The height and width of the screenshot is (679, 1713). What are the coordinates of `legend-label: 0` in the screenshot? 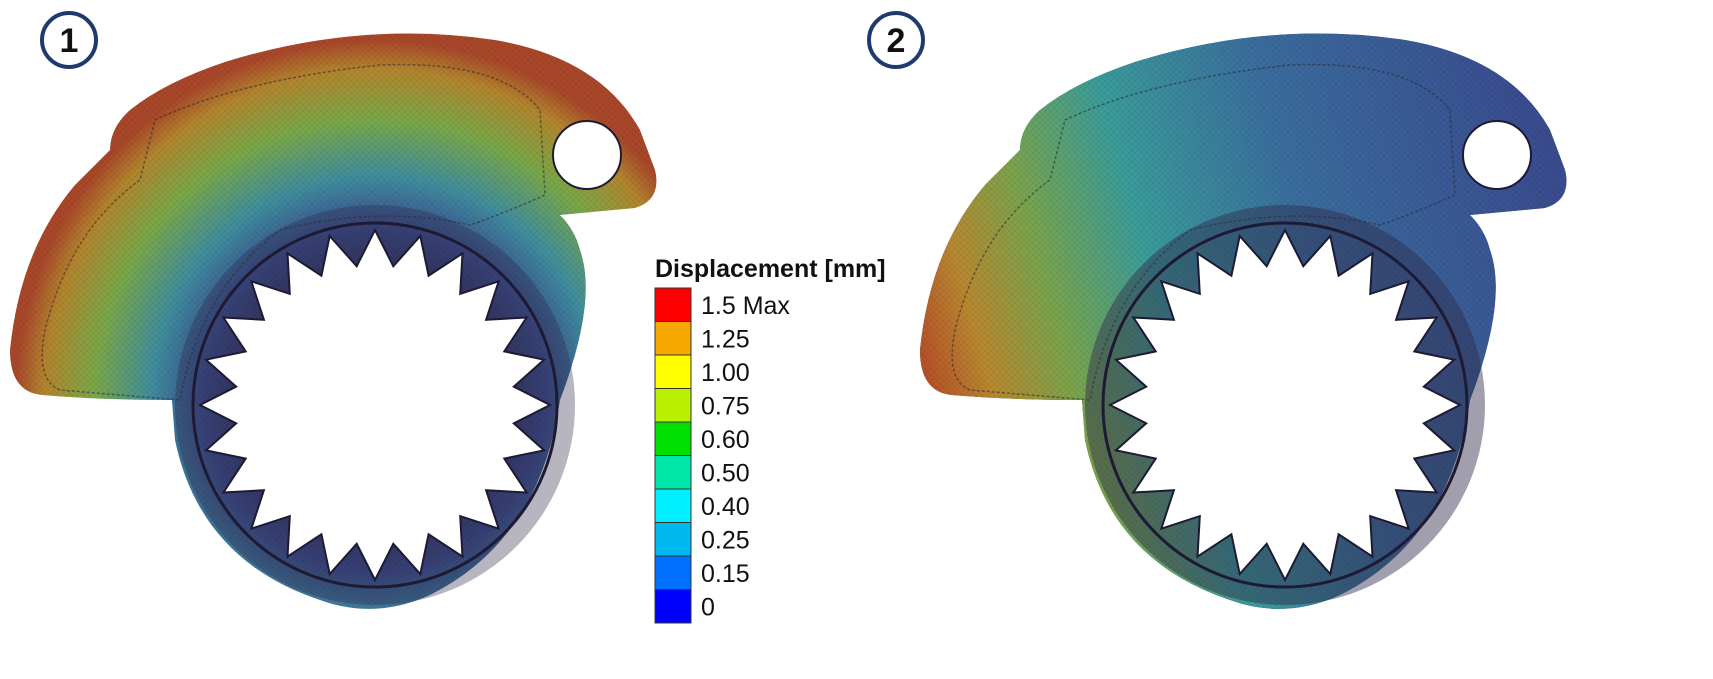 It's located at (708, 607).